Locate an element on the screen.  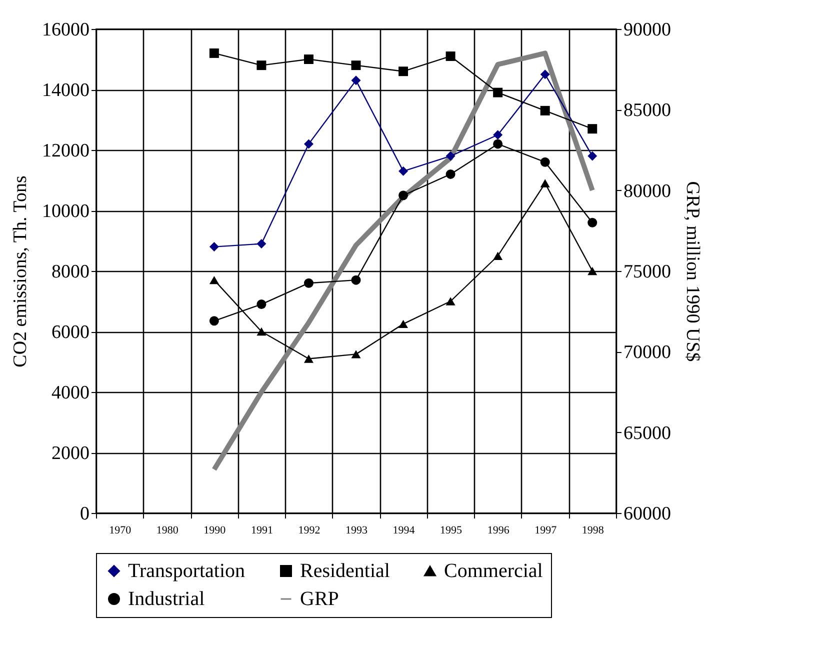
y-tick-label: 10000 is located at coordinates (66, 211).